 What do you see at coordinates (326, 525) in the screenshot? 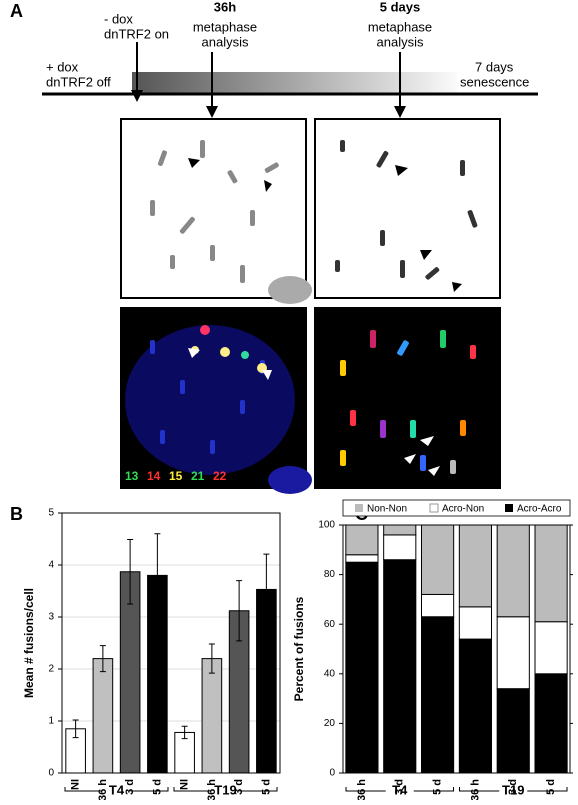
I see `y-tick-label: 100` at bounding box center [326, 525].